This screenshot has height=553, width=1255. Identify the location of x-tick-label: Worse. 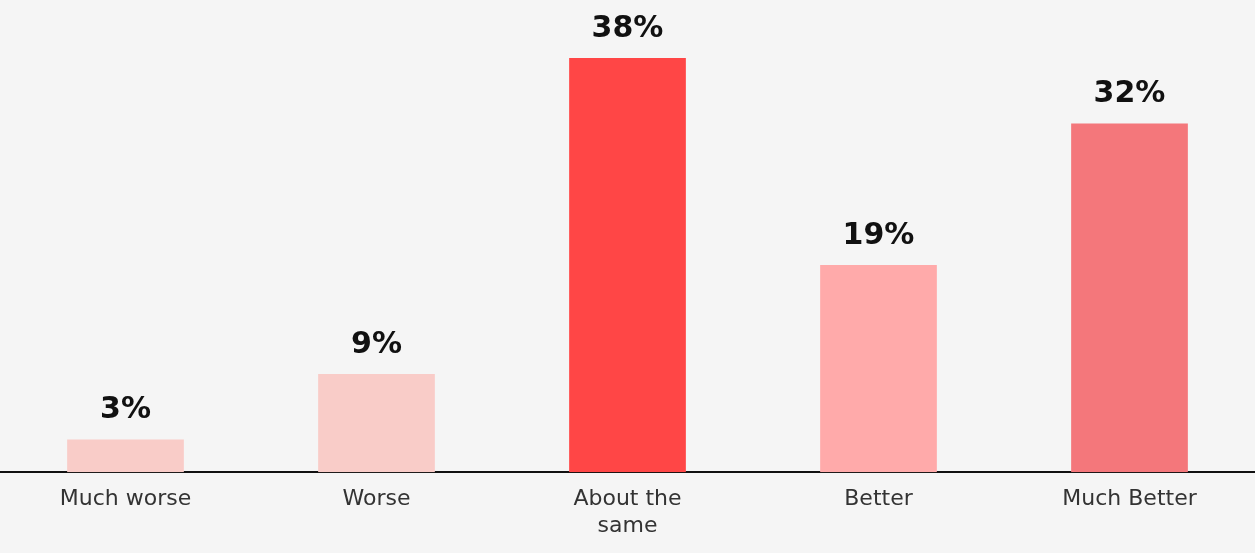
(376, 498).